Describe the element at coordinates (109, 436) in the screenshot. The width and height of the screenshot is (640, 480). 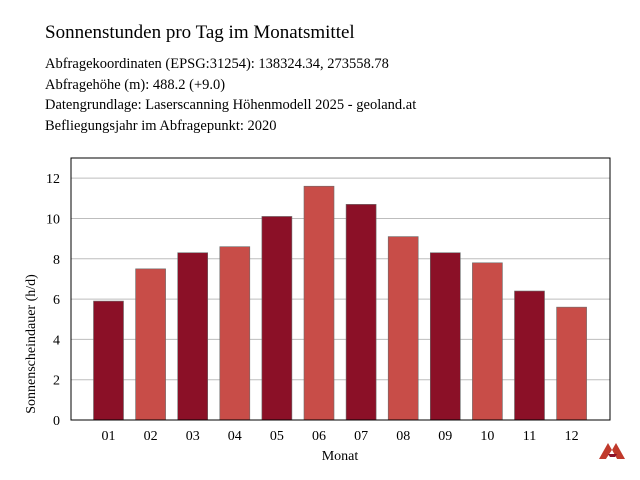
I see `x-tick-label: 01` at that location.